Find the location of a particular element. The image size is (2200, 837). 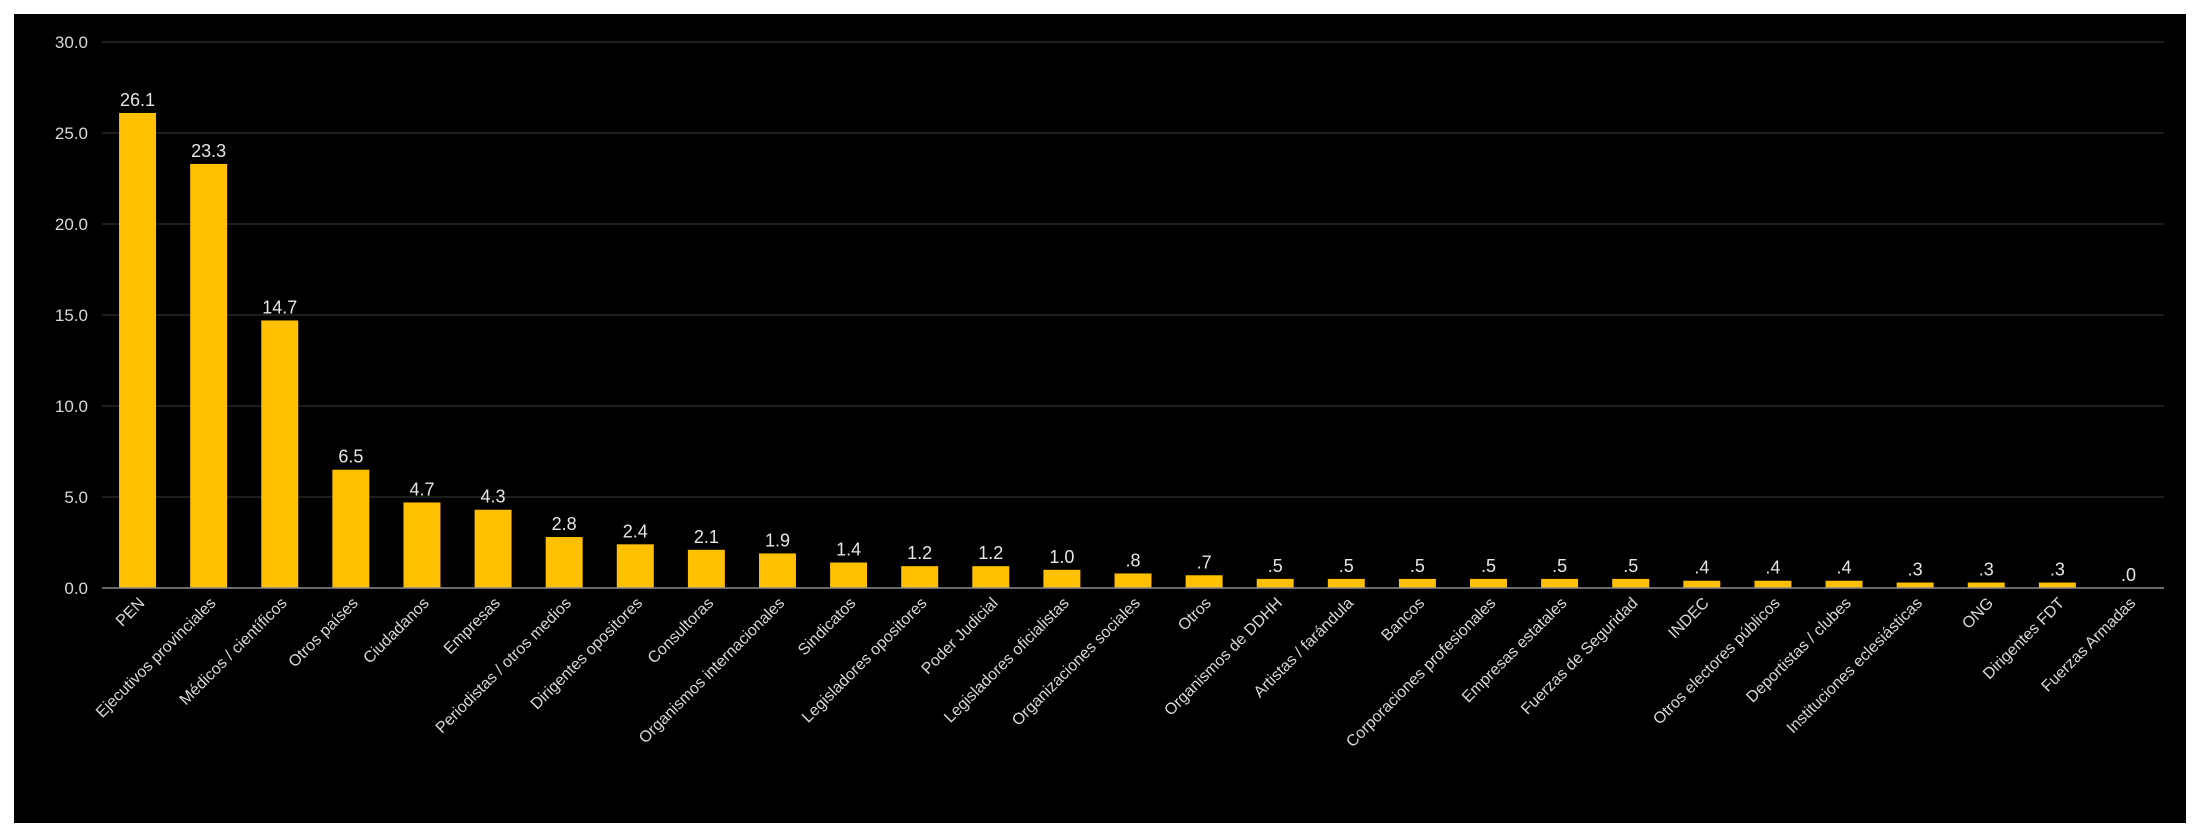

data-label: .0 is located at coordinates (2128, 575).